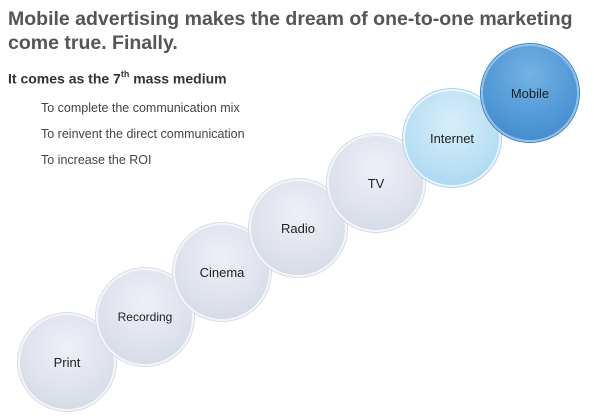 The height and width of the screenshot is (419, 594). What do you see at coordinates (64, 78) in the screenshot?
I see `subtitle-prefix: It comes as the 7` at bounding box center [64, 78].